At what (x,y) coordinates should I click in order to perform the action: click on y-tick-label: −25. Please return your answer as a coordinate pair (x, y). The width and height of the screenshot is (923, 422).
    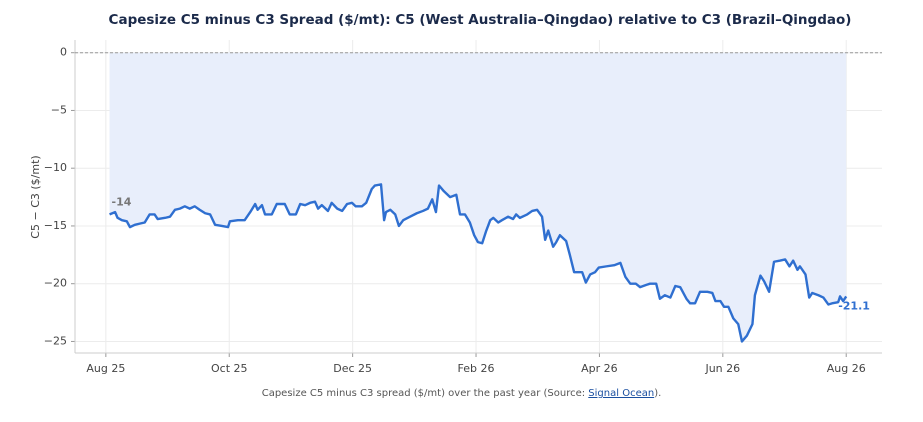
    Looking at the image, I should click on (55, 340).